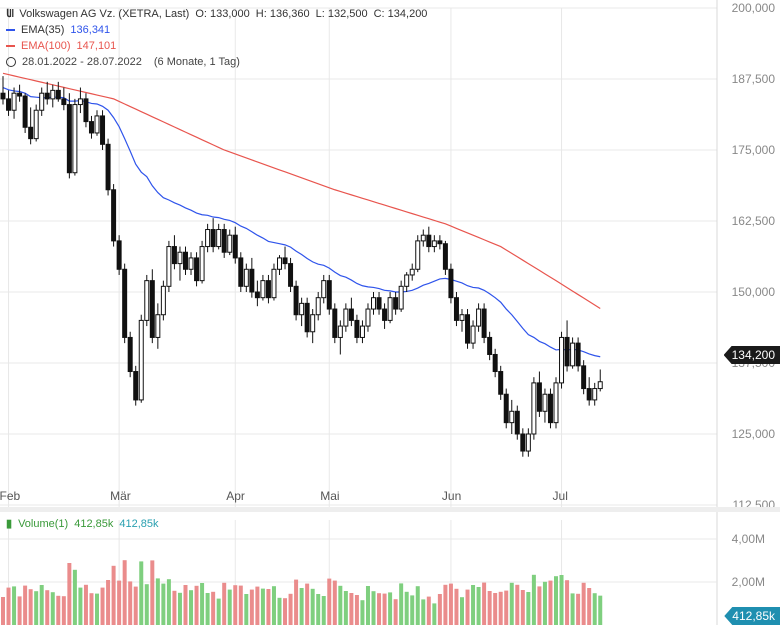  I want to click on volume-label: Volume(1), so click(43, 524).